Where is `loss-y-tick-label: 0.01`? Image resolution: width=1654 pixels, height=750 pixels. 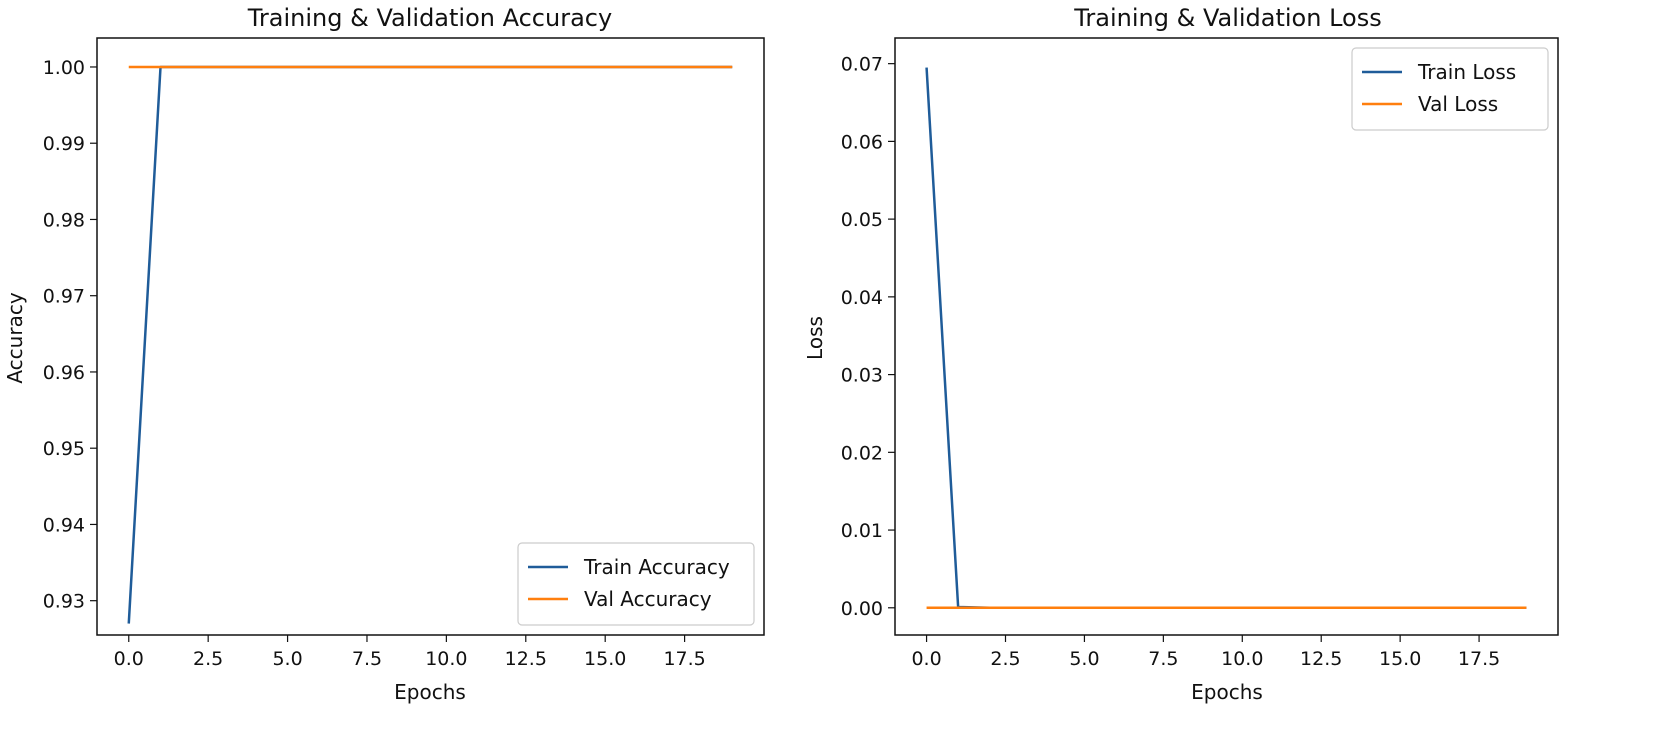
loss-y-tick-label: 0.01 is located at coordinates (862, 531).